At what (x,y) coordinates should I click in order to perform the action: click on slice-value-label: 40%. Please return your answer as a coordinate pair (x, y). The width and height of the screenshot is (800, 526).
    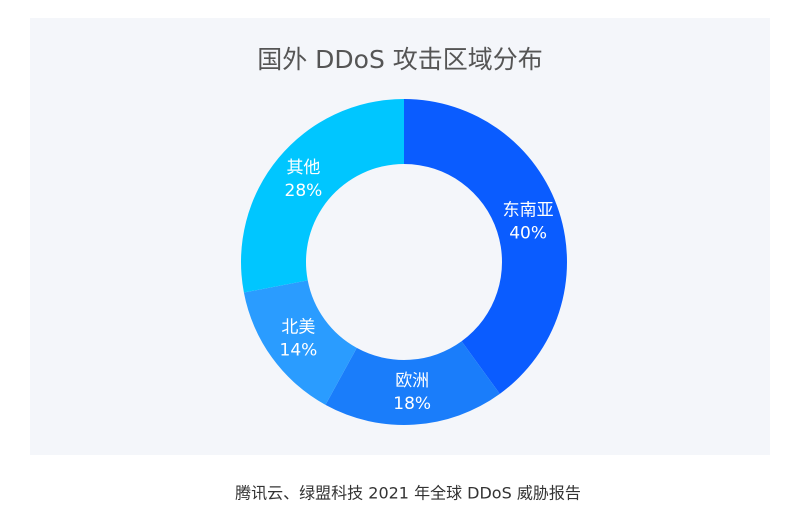
    Looking at the image, I should click on (528, 234).